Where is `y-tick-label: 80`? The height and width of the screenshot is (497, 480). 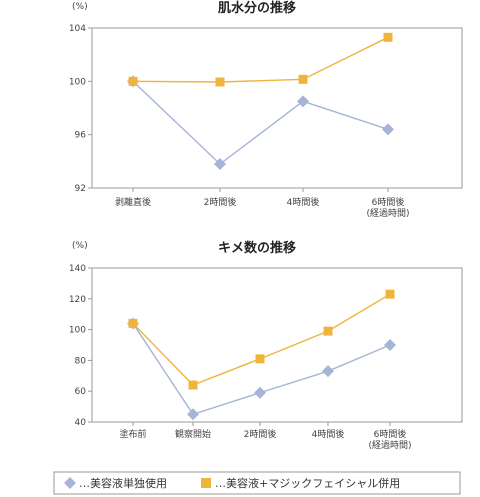 y-tick-label: 80 is located at coordinates (81, 361).